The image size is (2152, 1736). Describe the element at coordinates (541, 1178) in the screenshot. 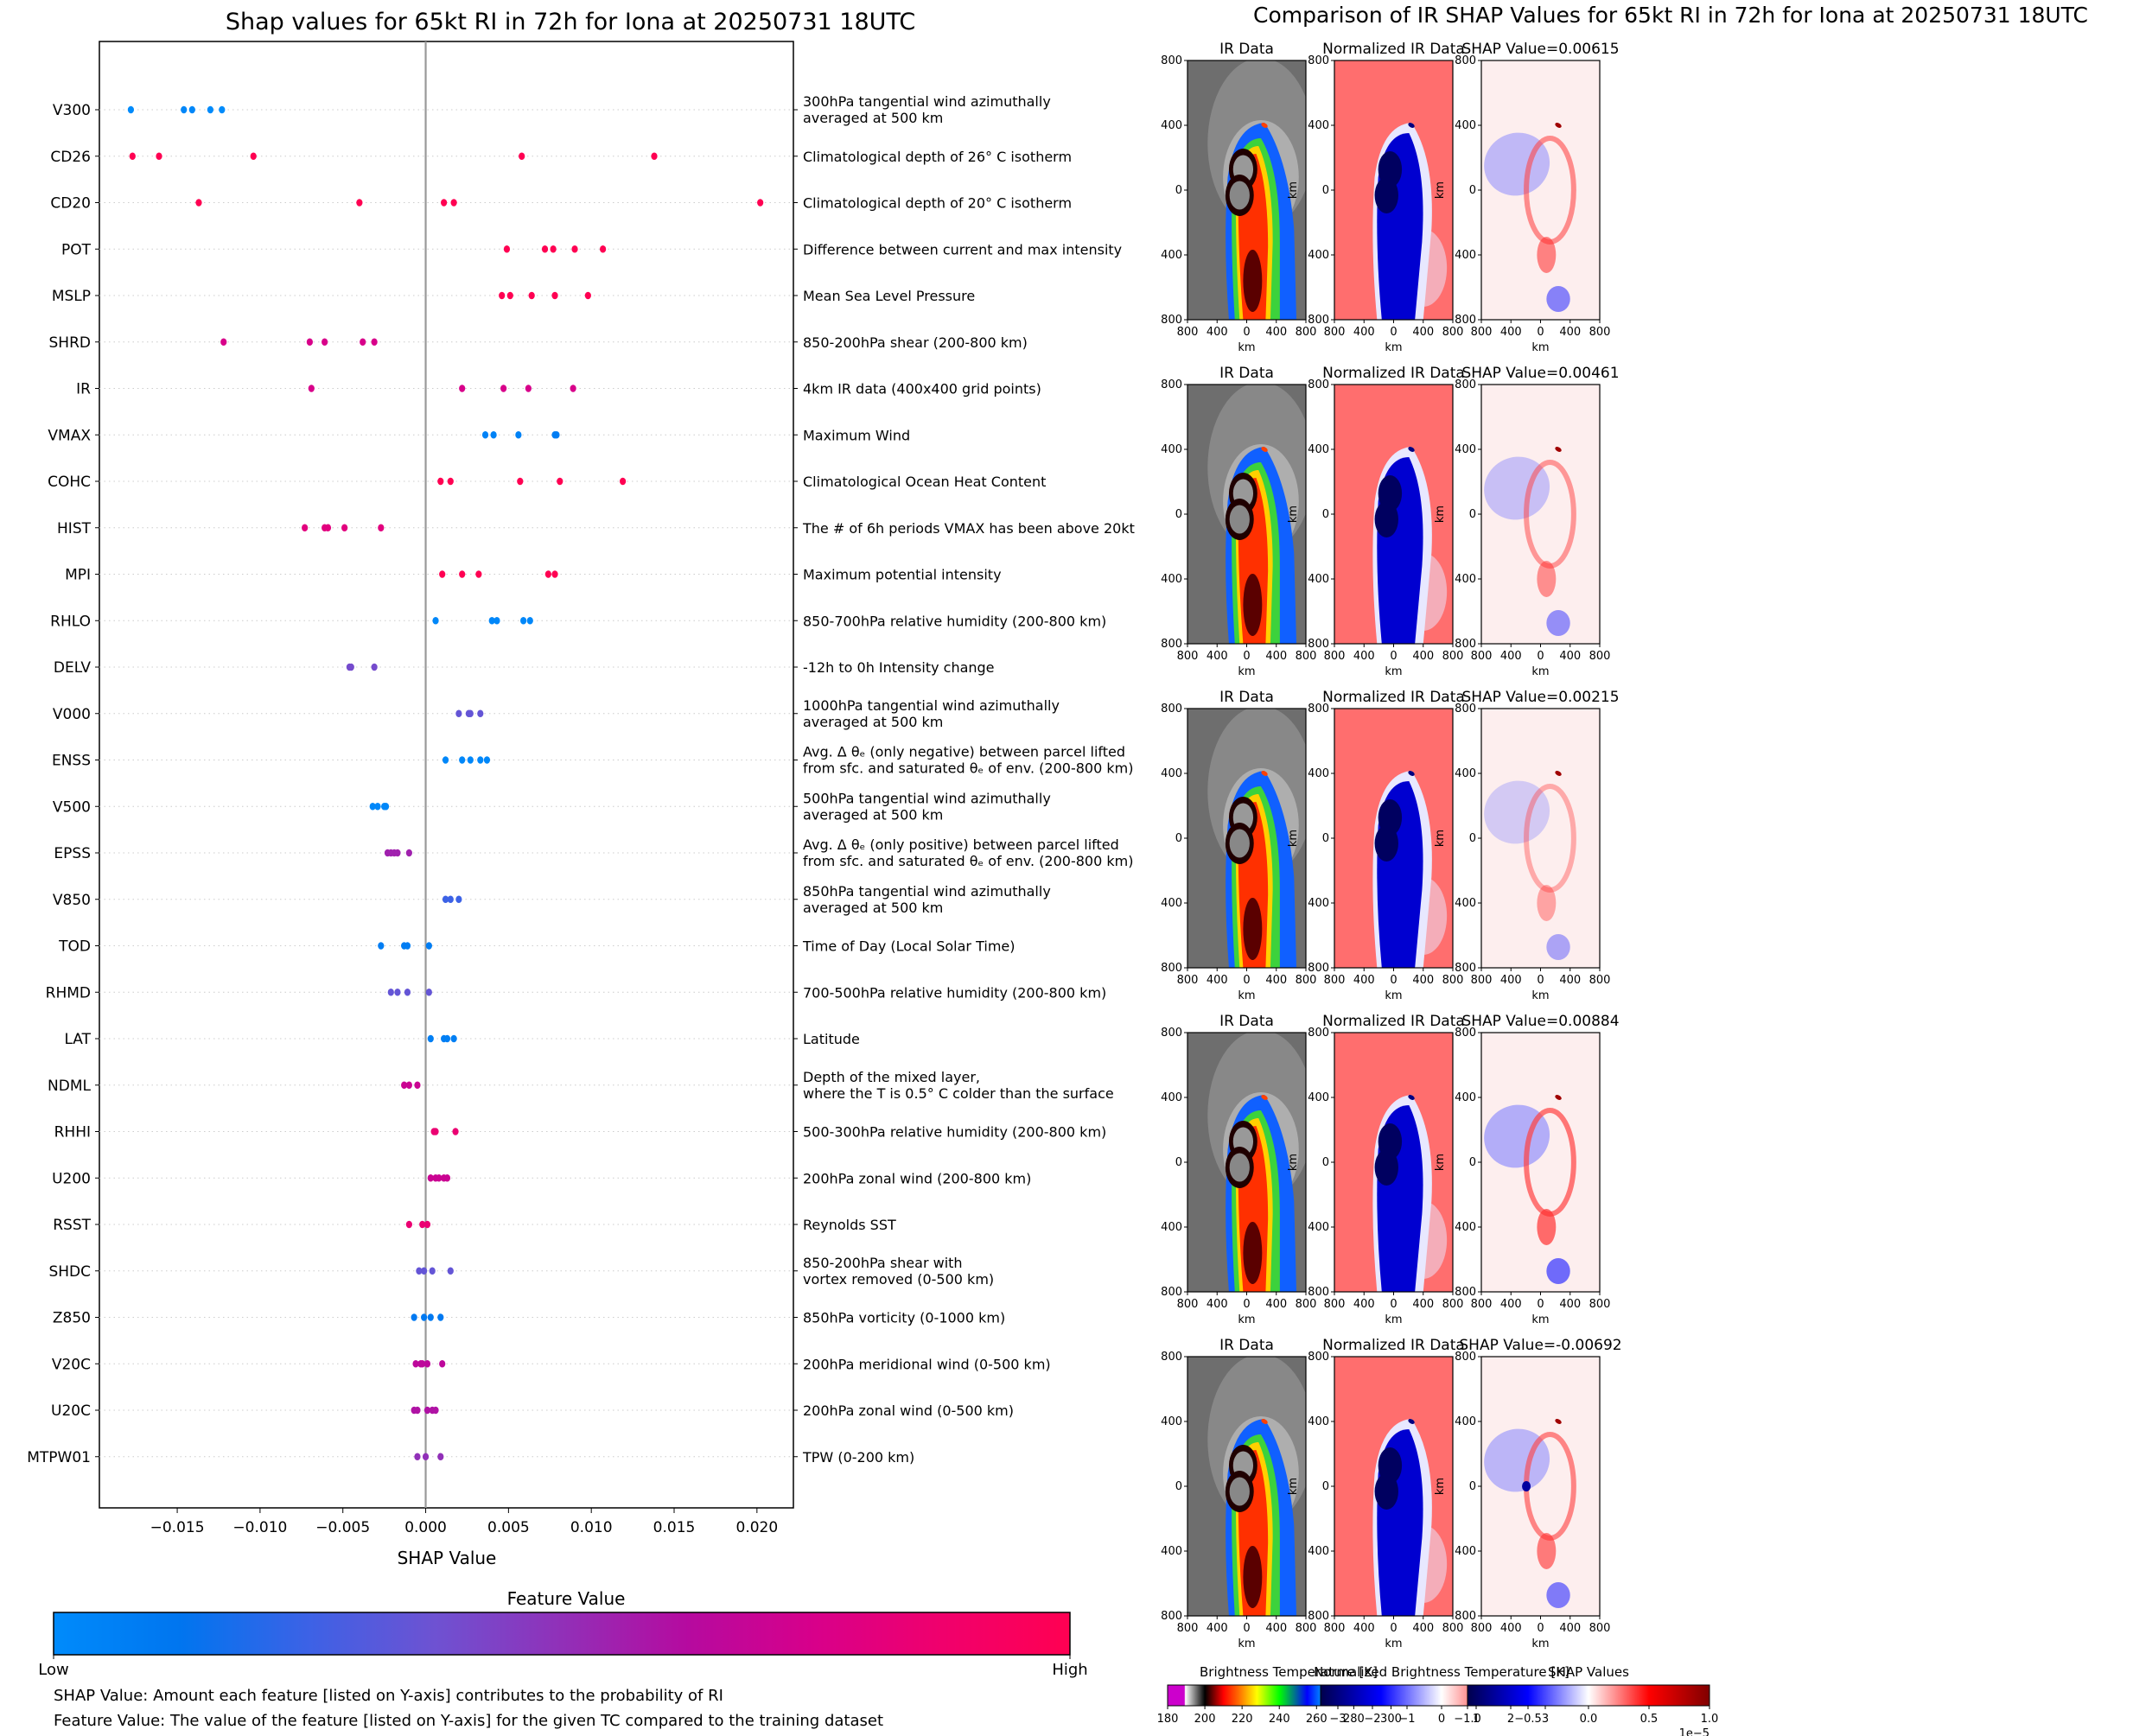

I see `feature-row-u200: U200 200hPa zonal wind (200-800 km)` at that location.